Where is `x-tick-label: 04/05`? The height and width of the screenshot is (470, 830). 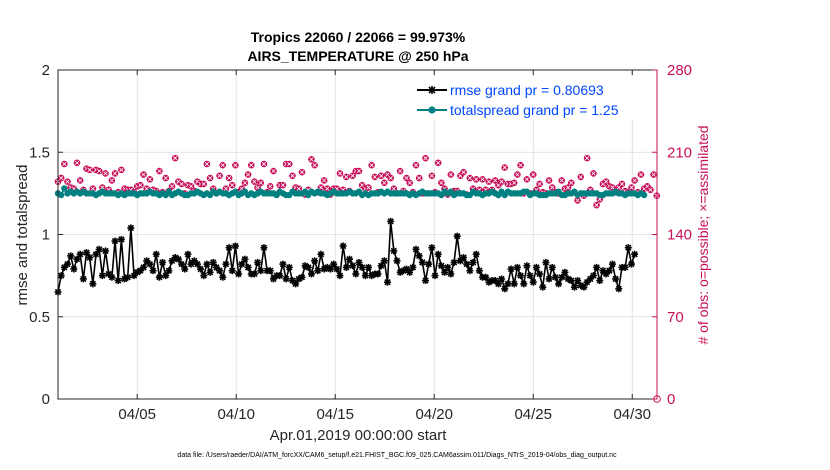
x-tick-label: 04/05 is located at coordinates (137, 414).